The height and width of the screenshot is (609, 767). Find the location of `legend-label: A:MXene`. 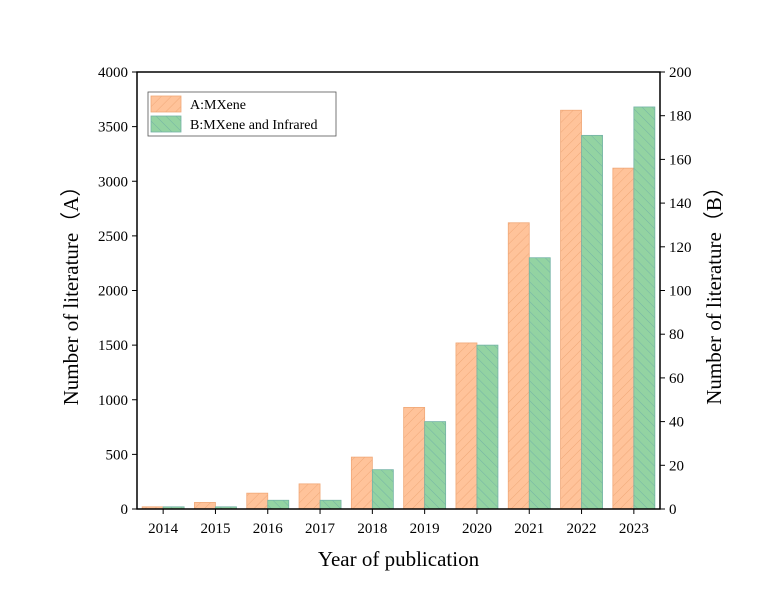

legend-label: A:MXene is located at coordinates (218, 105).